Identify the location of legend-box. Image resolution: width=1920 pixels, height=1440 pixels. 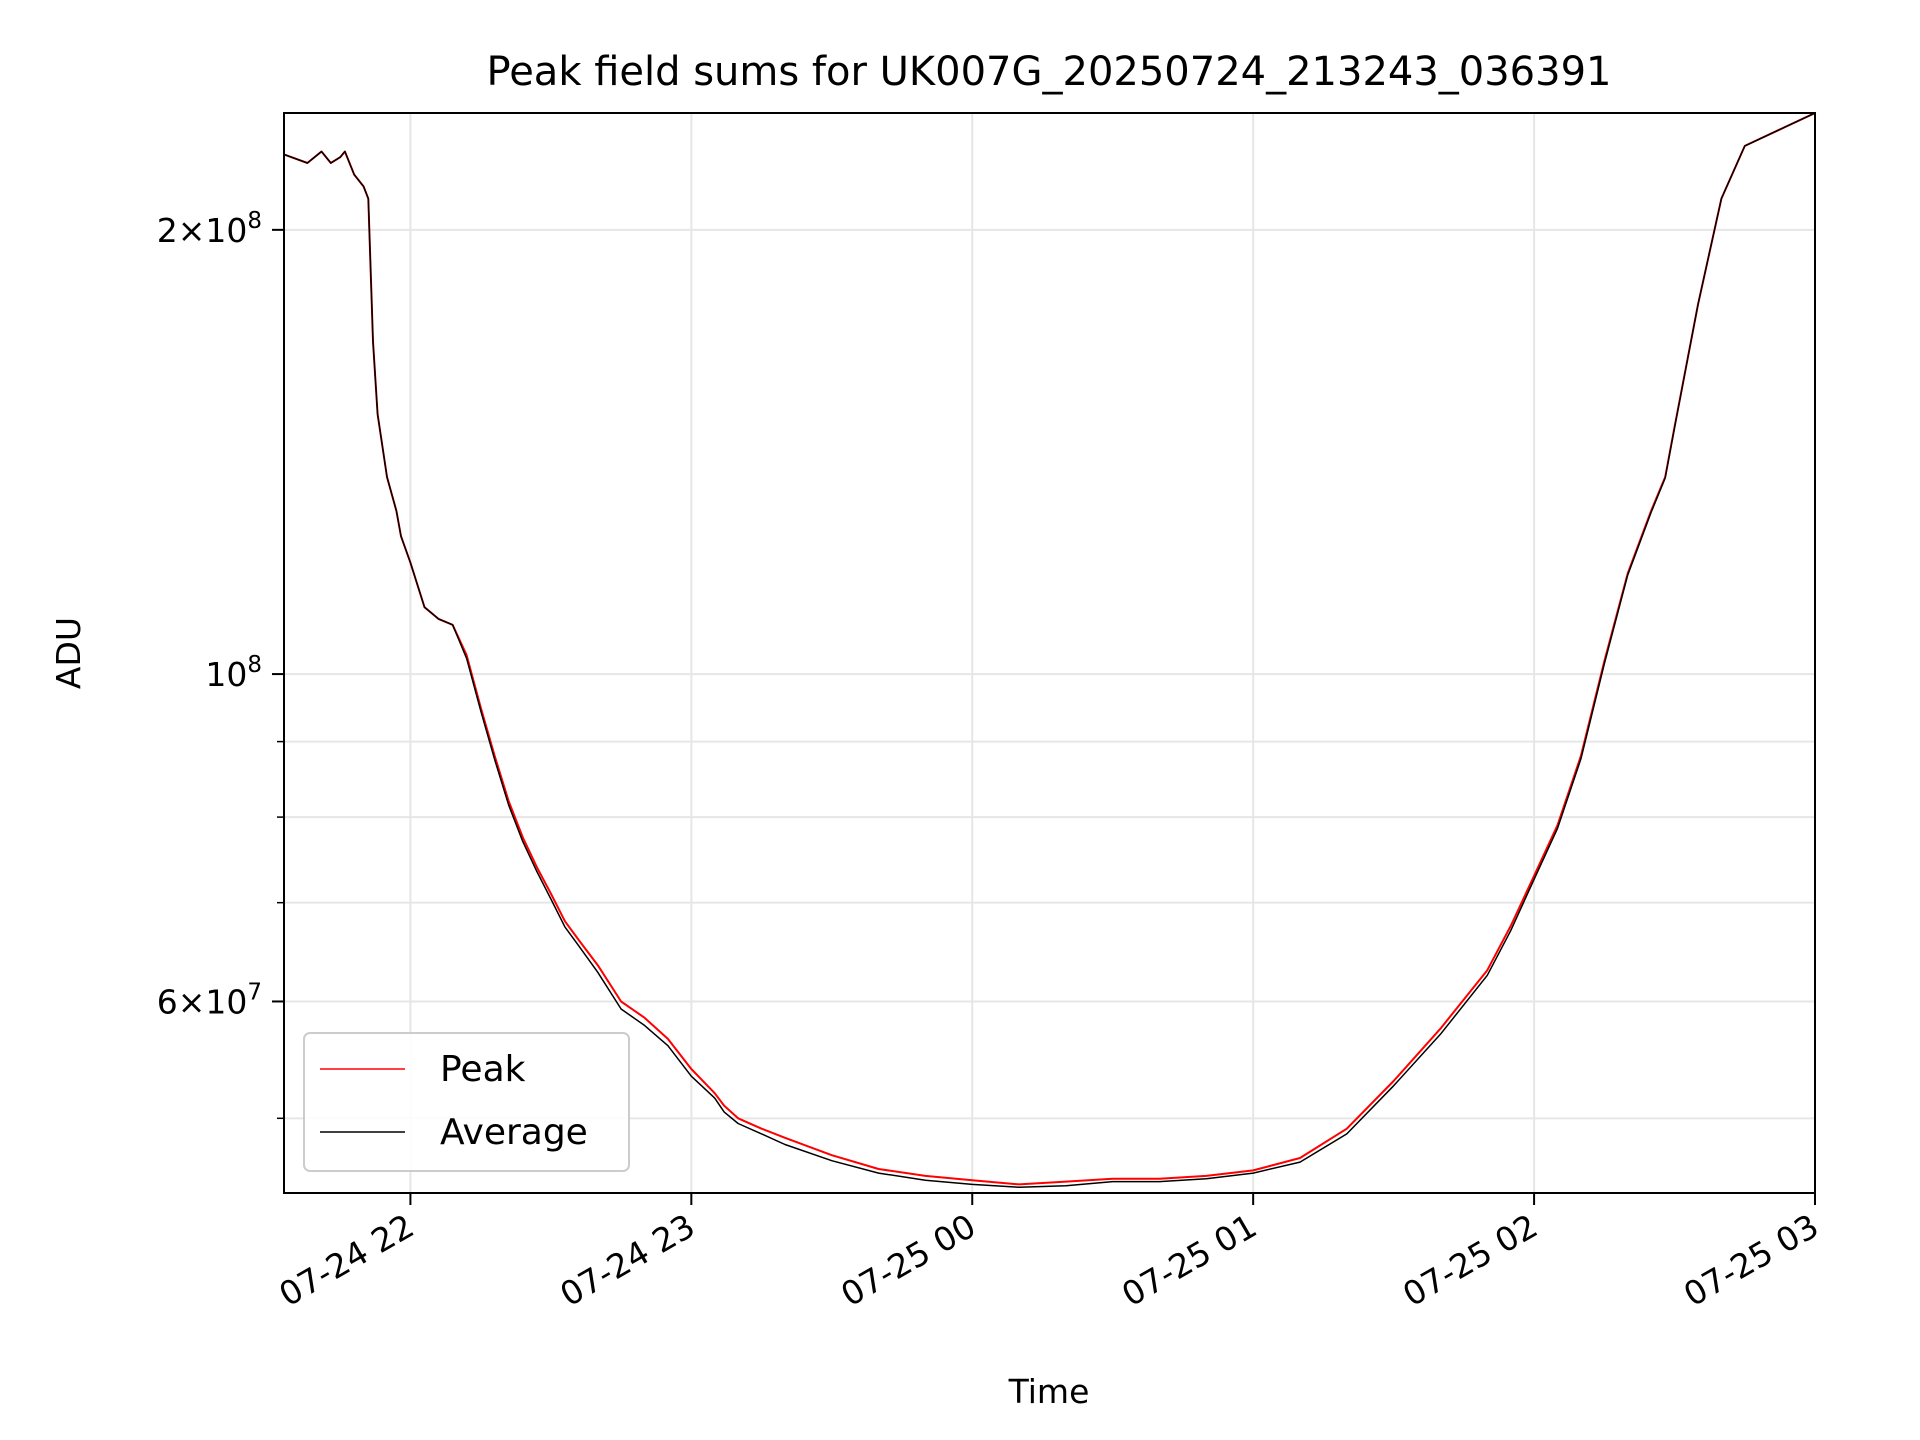
(466, 1102).